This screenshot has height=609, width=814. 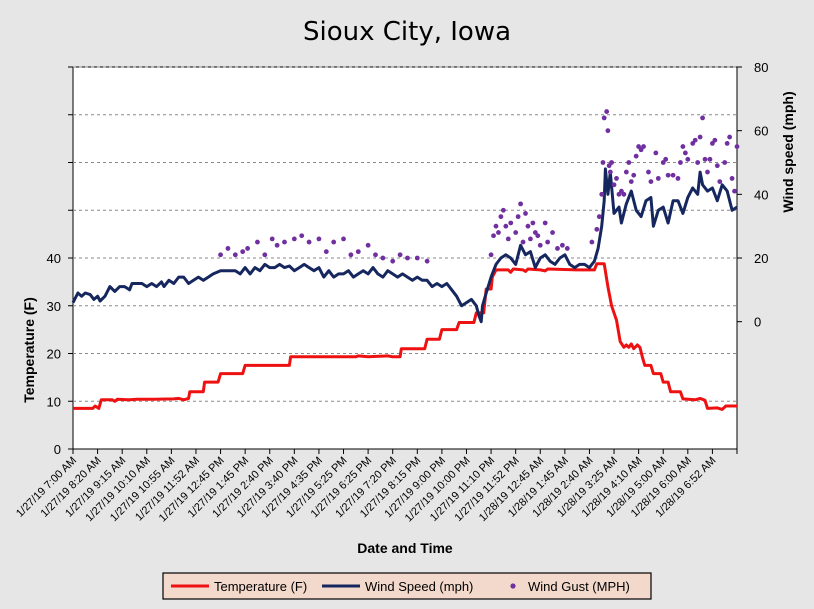 I want to click on legend-wind-speed-label: Wind Speed (mph), so click(x=419, y=586).